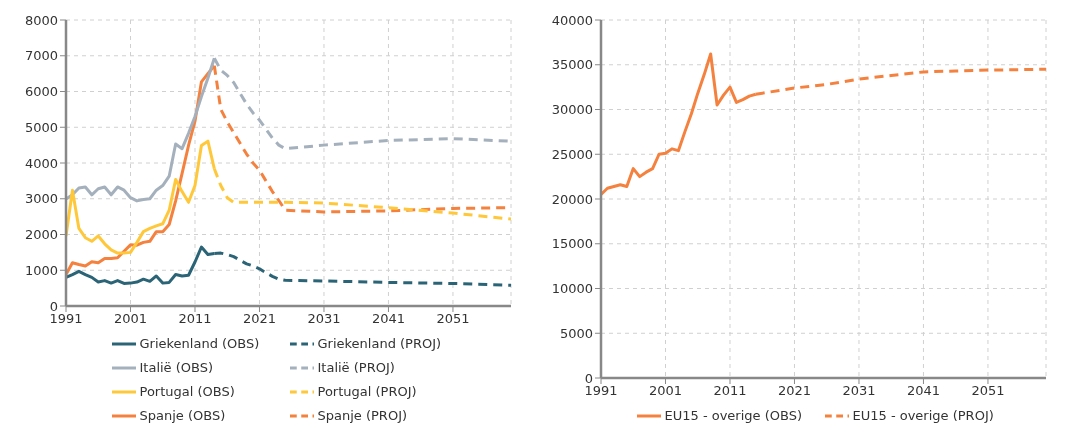 The height and width of the screenshot is (437, 1067). What do you see at coordinates (572, 199) in the screenshot?
I see `y-tick-label: 20000` at bounding box center [572, 199].